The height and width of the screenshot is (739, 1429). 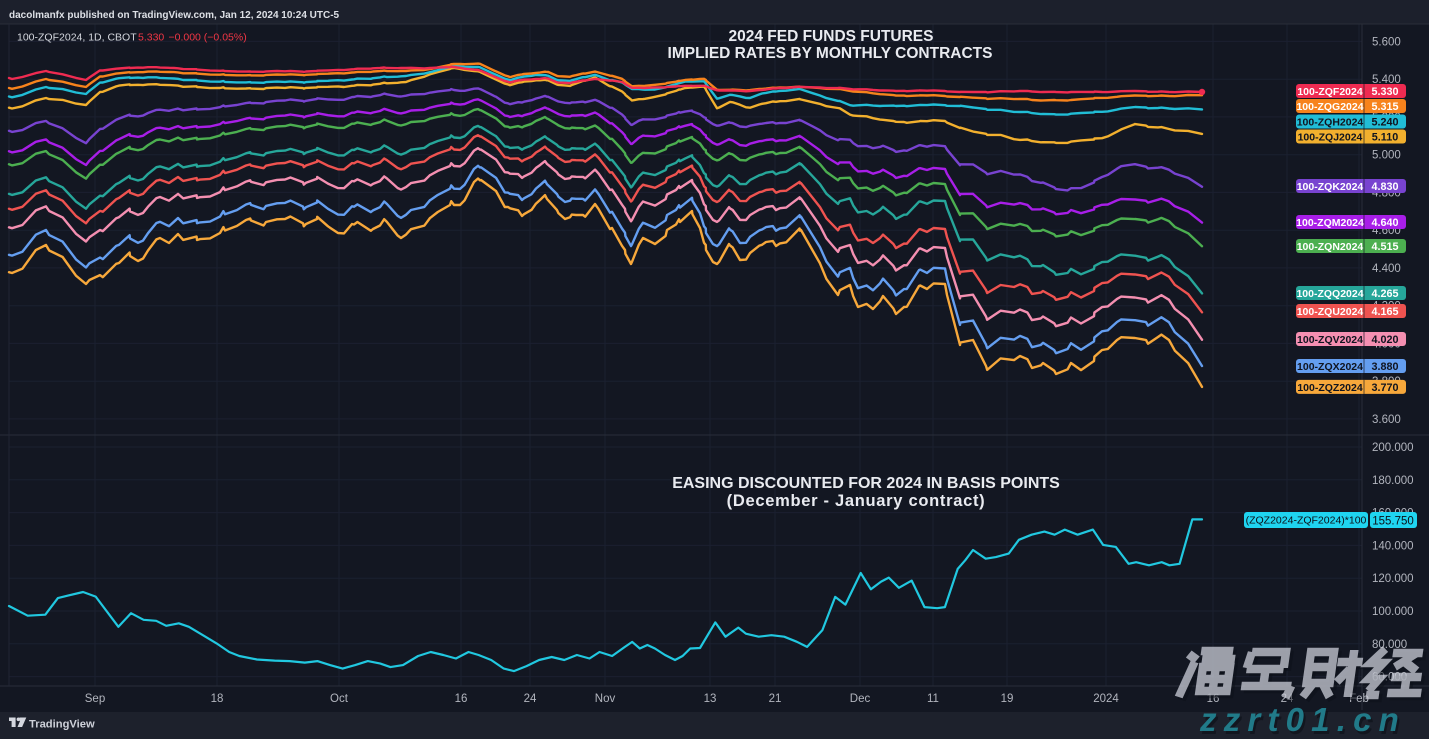 What do you see at coordinates (710, 699) in the screenshot?
I see `svg-text: 13` at bounding box center [710, 699].